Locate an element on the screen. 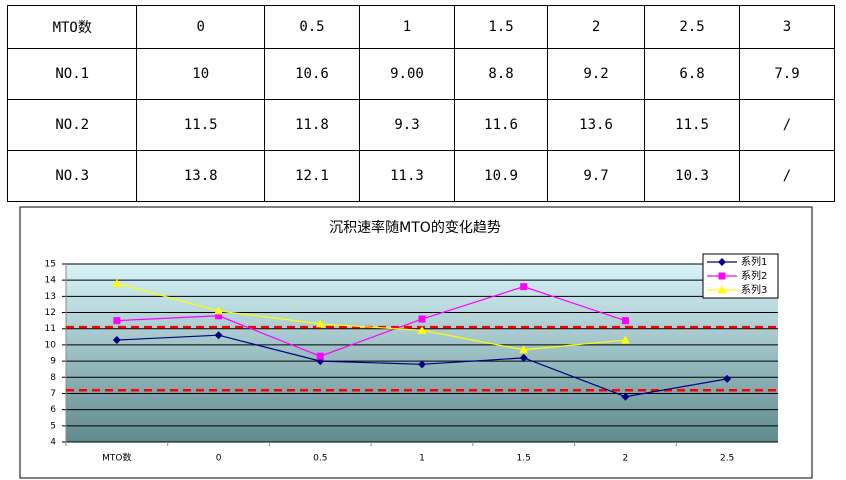  table-cell: 8.8 is located at coordinates (501, 74).